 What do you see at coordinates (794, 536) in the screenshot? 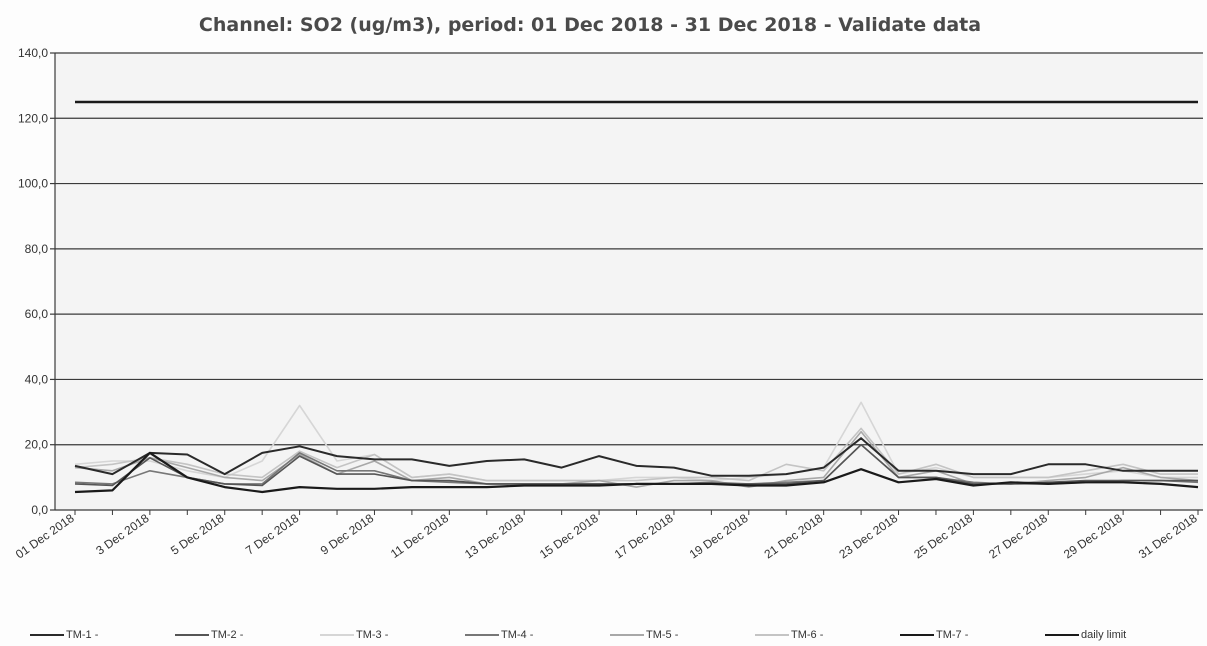
I see `x-tick-label: 21 Dec 2018` at bounding box center [794, 536].